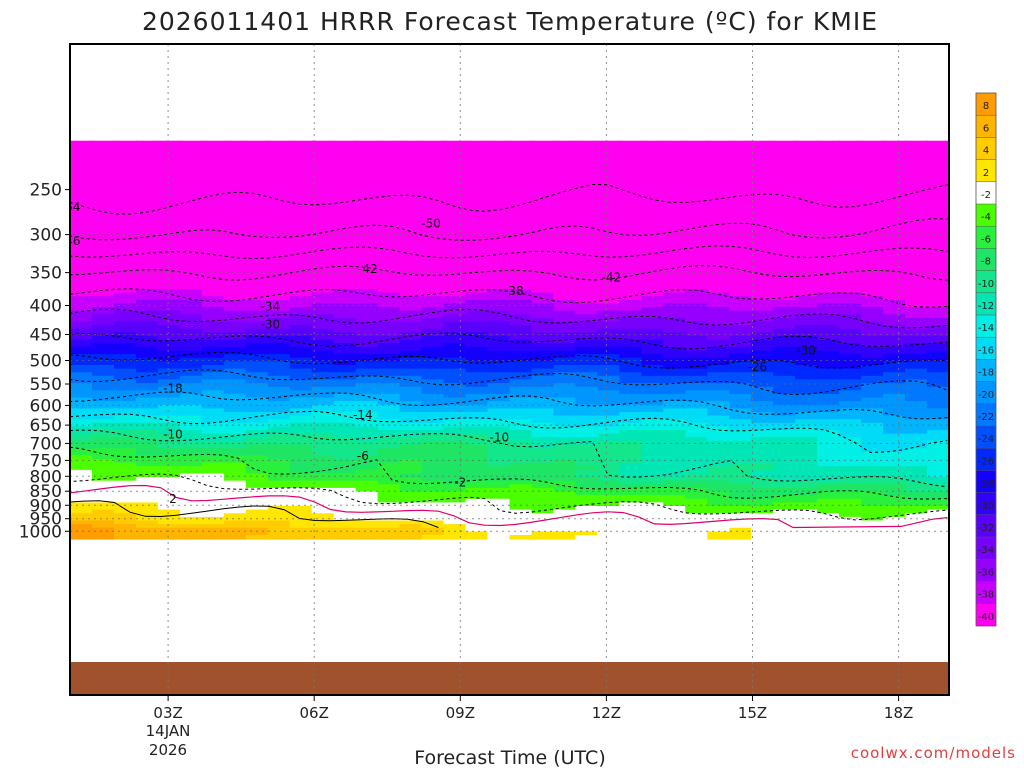 The height and width of the screenshot is (768, 1024). What do you see at coordinates (986, 262) in the screenshot?
I see `colorbar-label: -8` at bounding box center [986, 262].